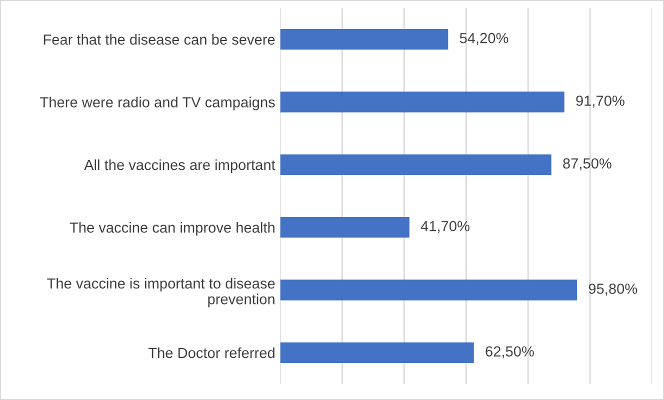 Image resolution: width=664 pixels, height=400 pixels. What do you see at coordinates (157, 103) in the screenshot?
I see `y-tick-label: There were radio and TV campaigns` at bounding box center [157, 103].